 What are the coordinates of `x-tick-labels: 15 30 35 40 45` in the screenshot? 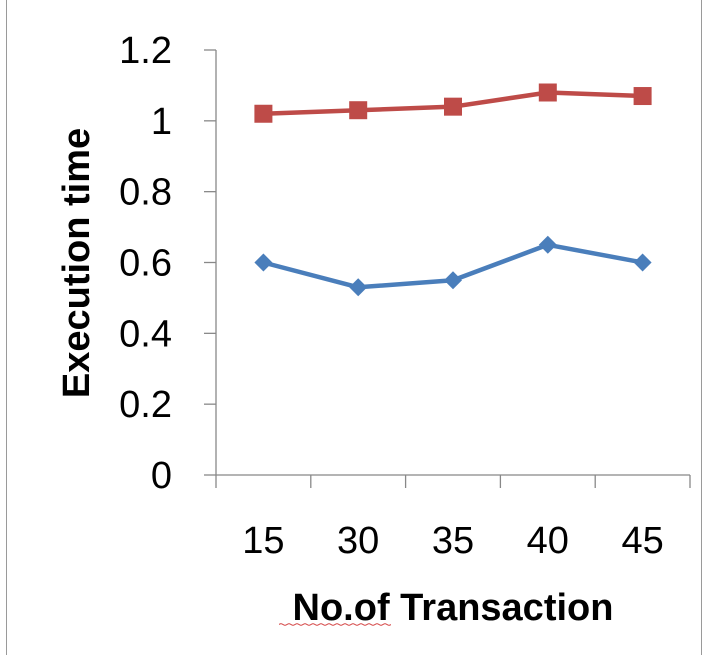 It's located at (452, 541).